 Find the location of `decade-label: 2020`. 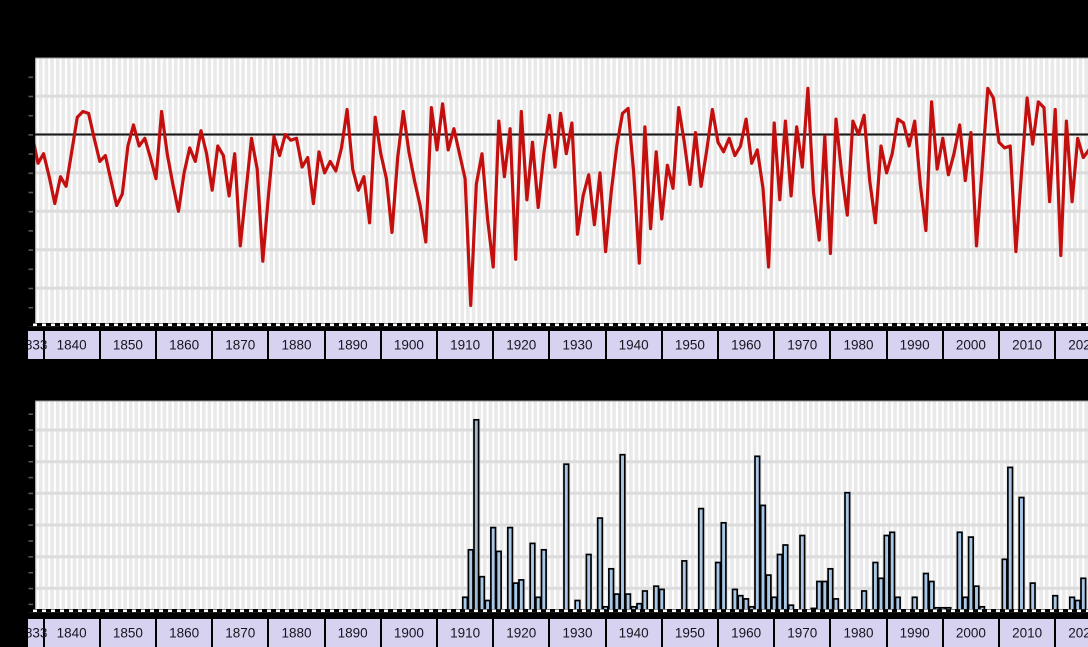

decade-label: 2020 is located at coordinates (1078, 345).